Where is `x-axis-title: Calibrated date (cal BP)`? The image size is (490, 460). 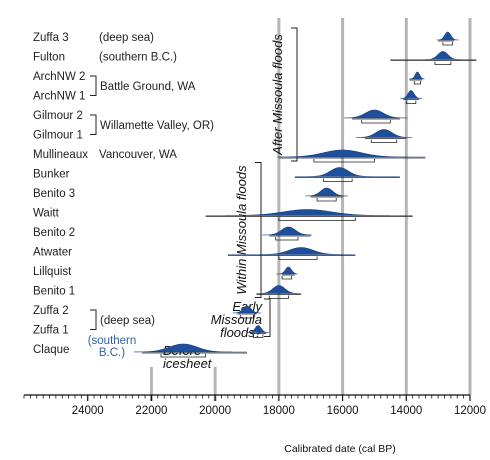
x-axis-title: Calibrated date (cal BP) is located at coordinates (339, 449).